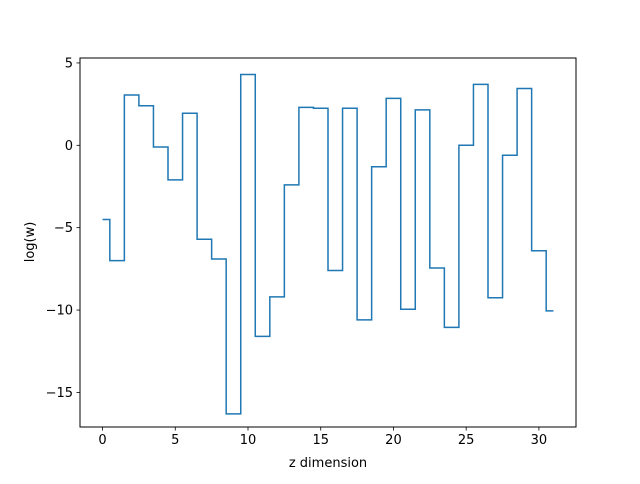 This screenshot has height=484, width=640. I want to click on x-tick-label: 5, so click(175, 440).